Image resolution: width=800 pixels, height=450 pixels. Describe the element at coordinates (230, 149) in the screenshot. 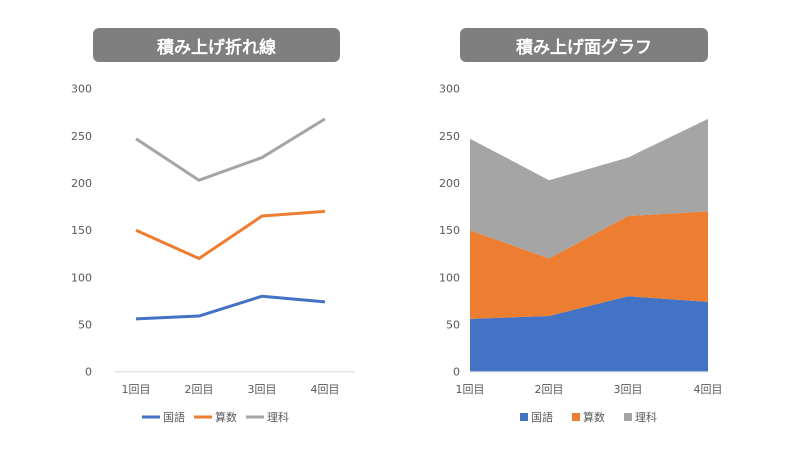

I see `line-series-理科` at that location.